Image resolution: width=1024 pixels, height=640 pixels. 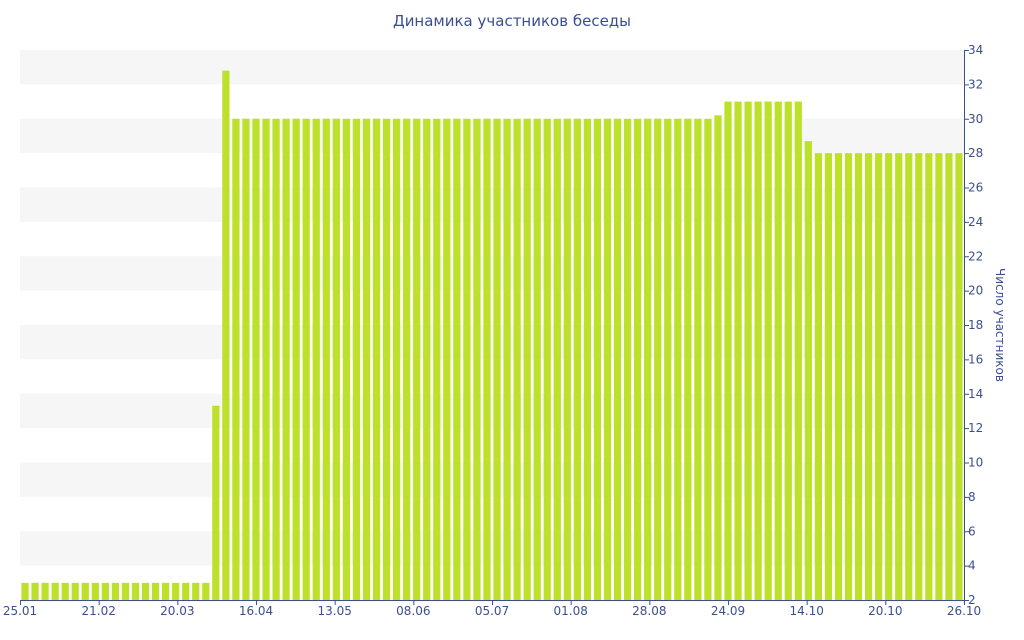 What do you see at coordinates (1000, 325) in the screenshot?
I see `y-axis-title: Число участников` at bounding box center [1000, 325].